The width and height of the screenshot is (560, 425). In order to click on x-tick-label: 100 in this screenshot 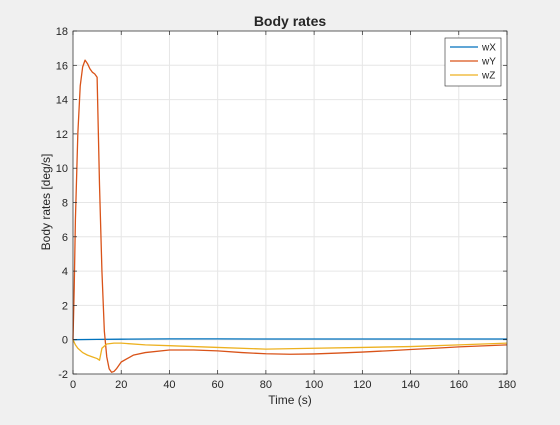, I will do `click(314, 385)`.